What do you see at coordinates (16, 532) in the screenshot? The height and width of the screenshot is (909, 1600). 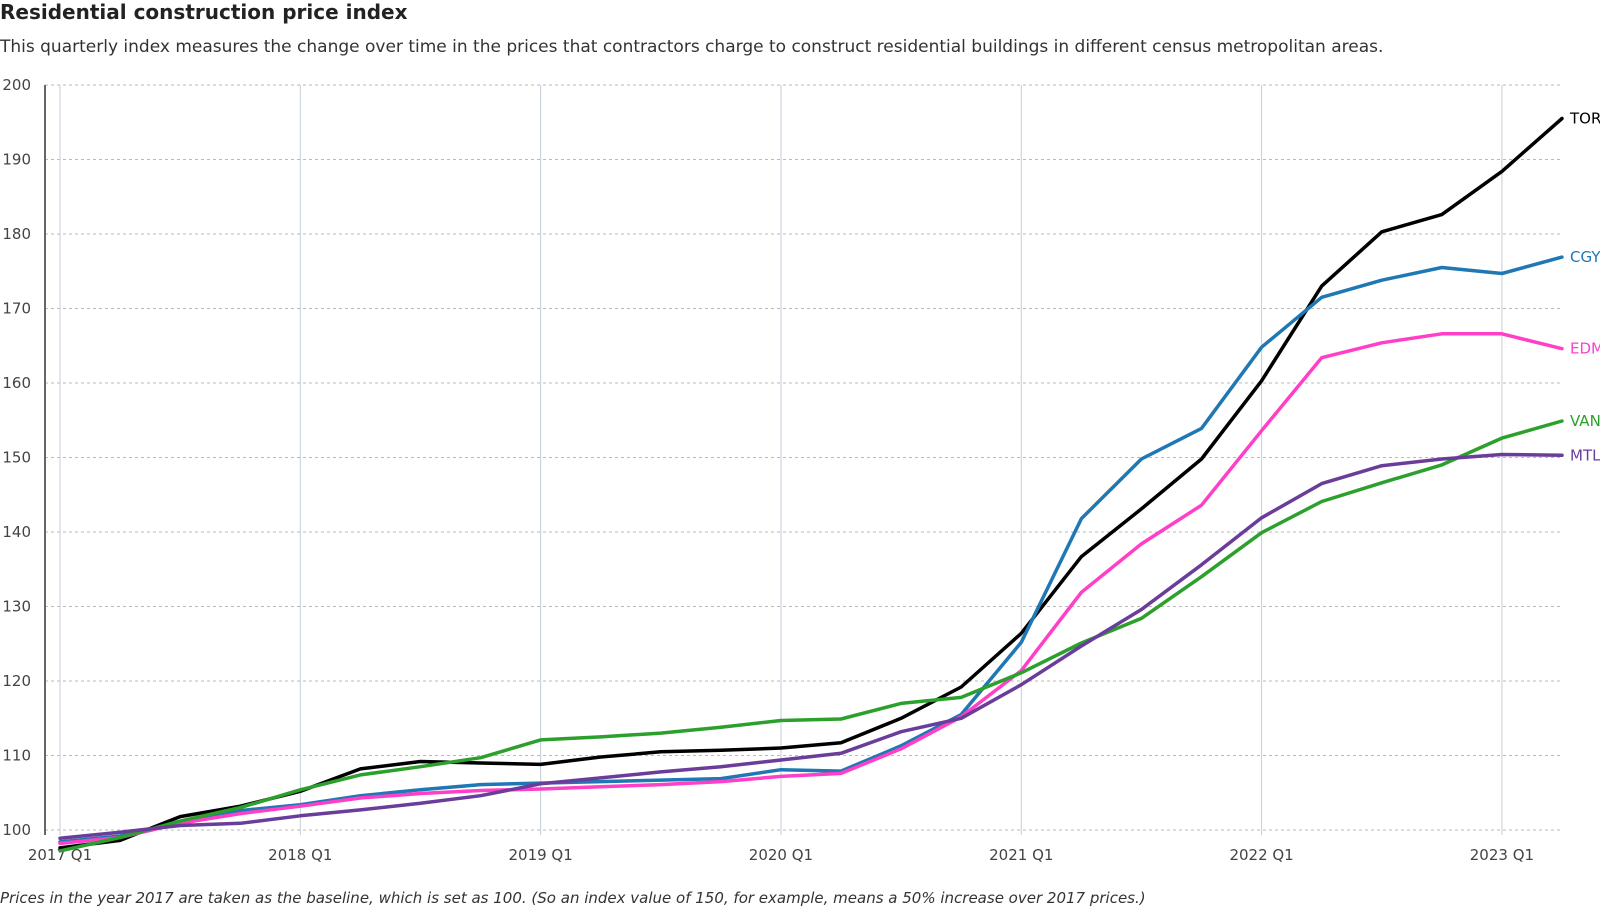 I see `y-tick-label: 140` at bounding box center [16, 532].